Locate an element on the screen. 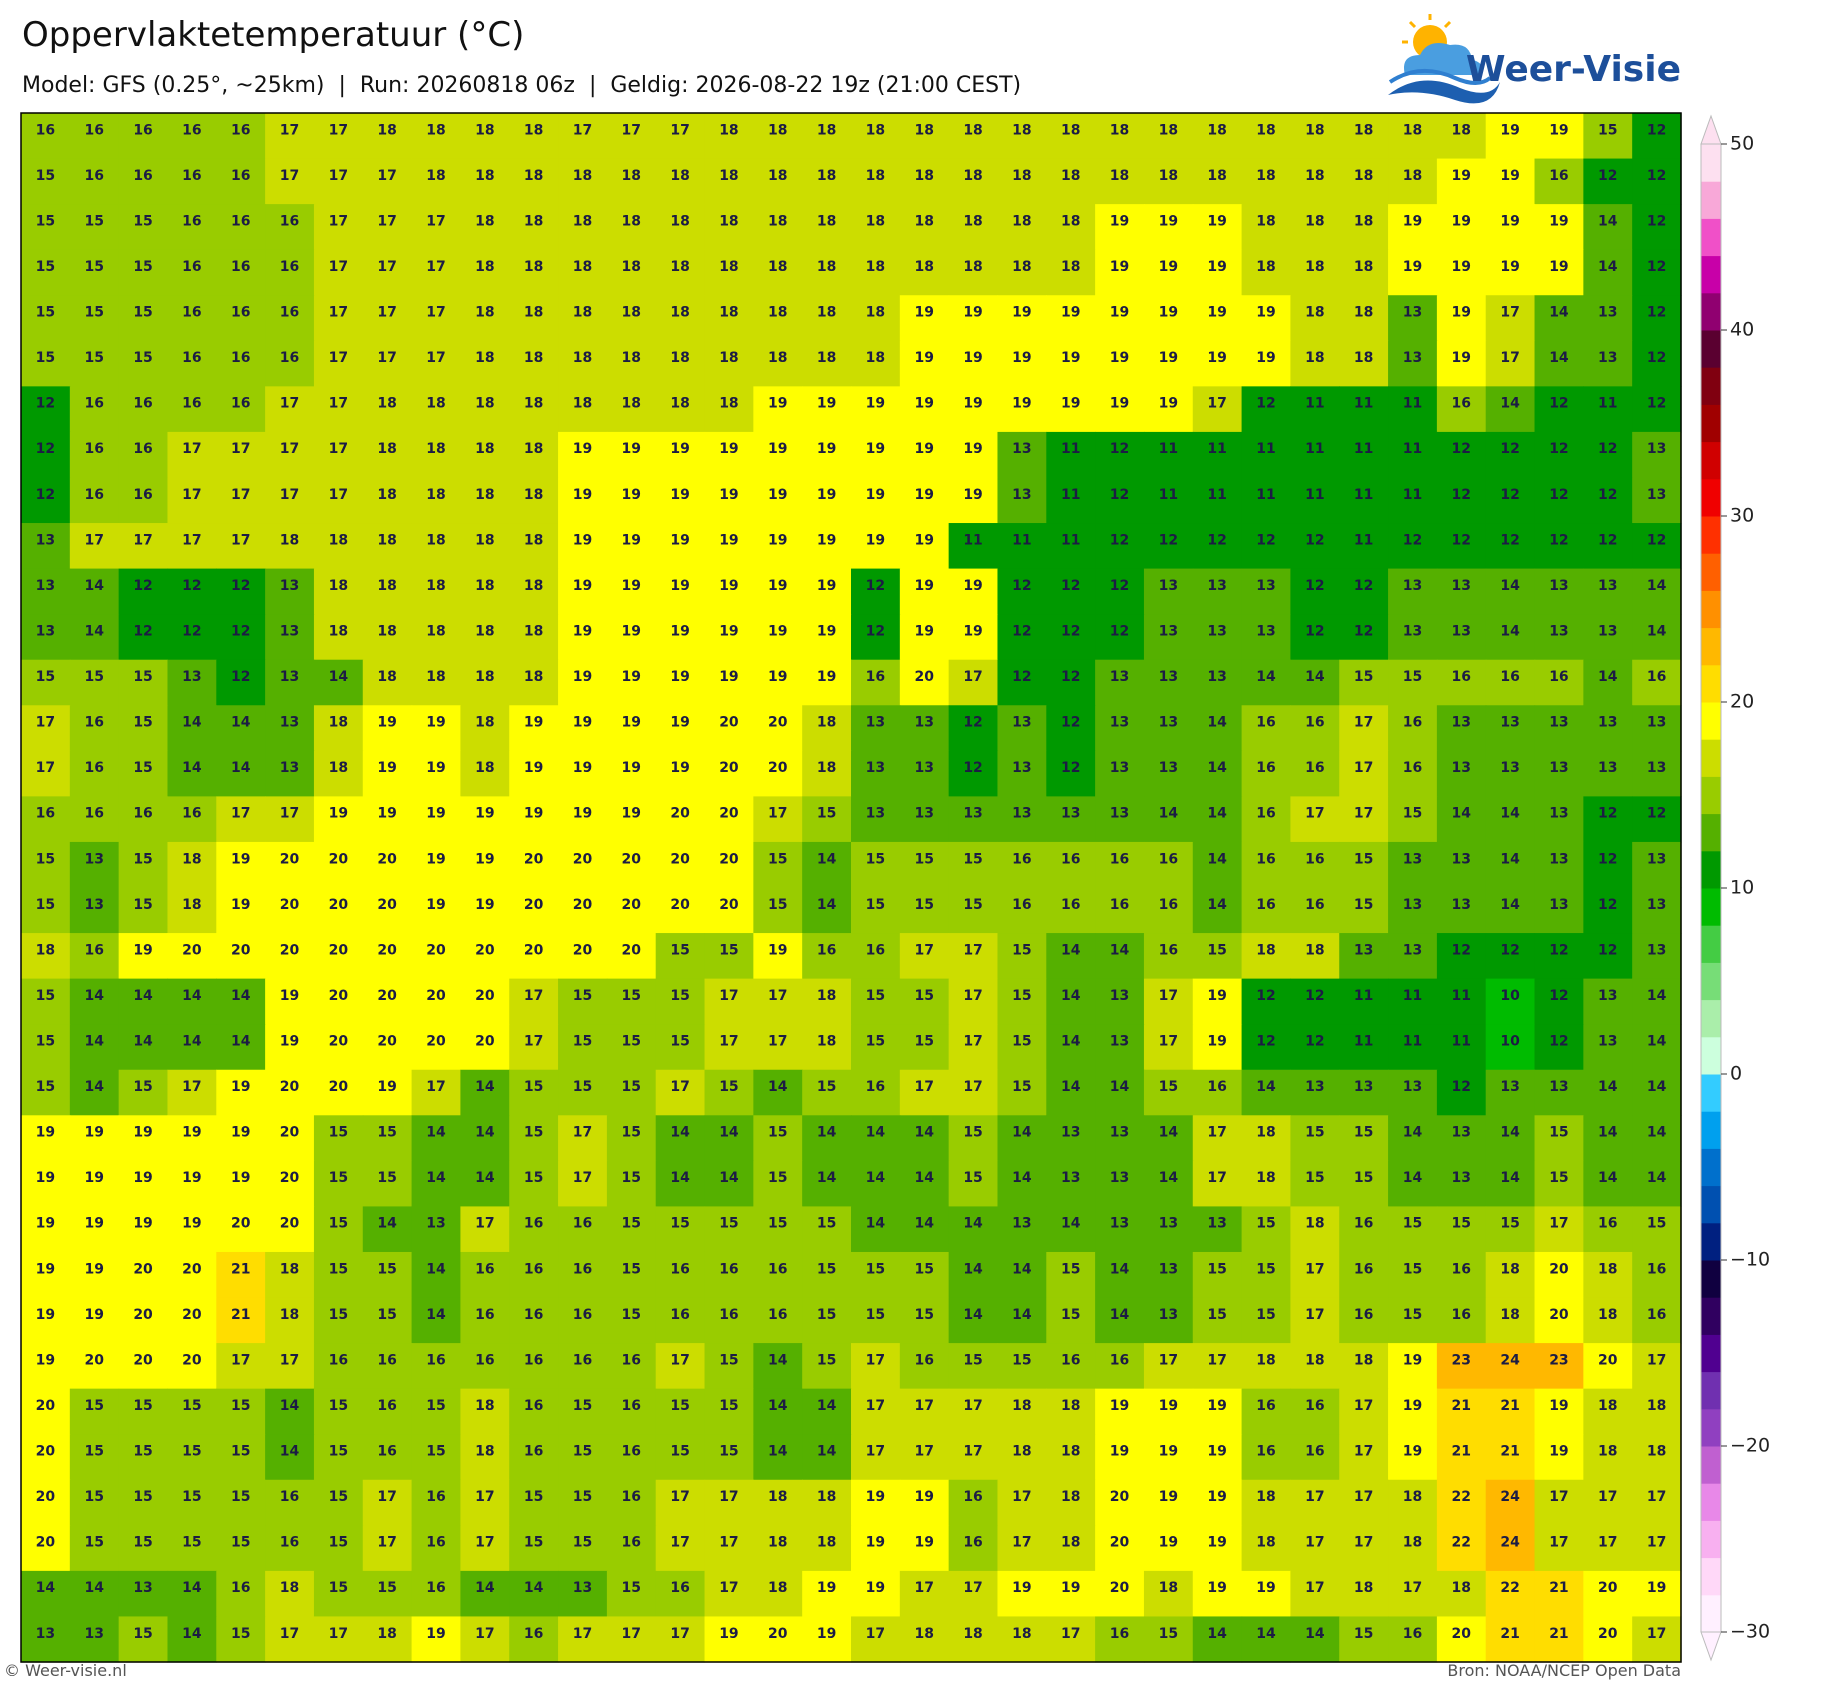 The width and height of the screenshot is (1824, 1681). temperature-label: 21 is located at coordinates (1509, 1452).